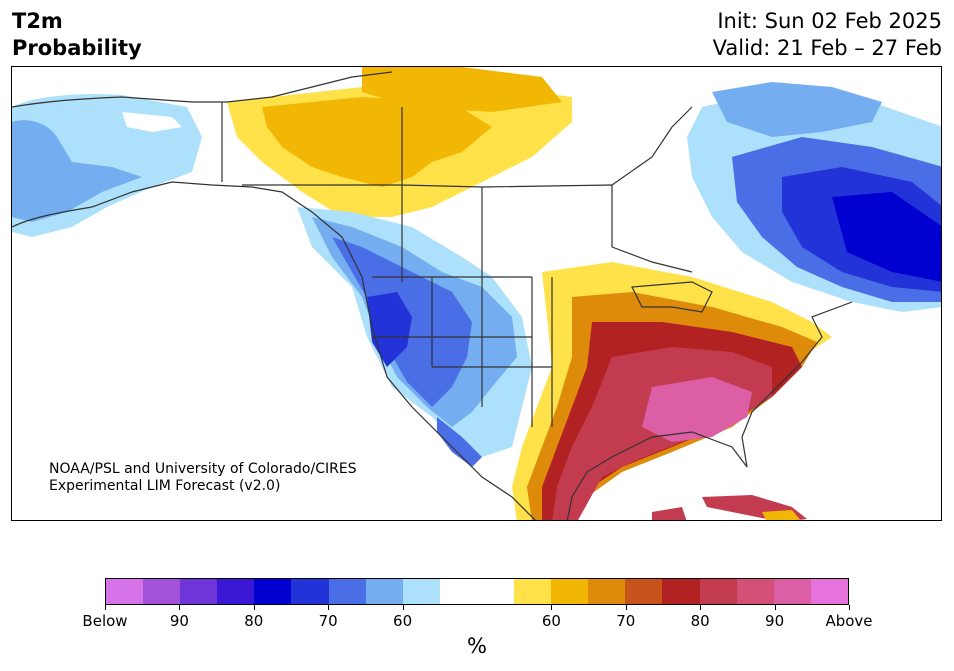 The width and height of the screenshot is (954, 671). I want to click on init-date: Init: Sun 02 Feb 2025, so click(829, 21).